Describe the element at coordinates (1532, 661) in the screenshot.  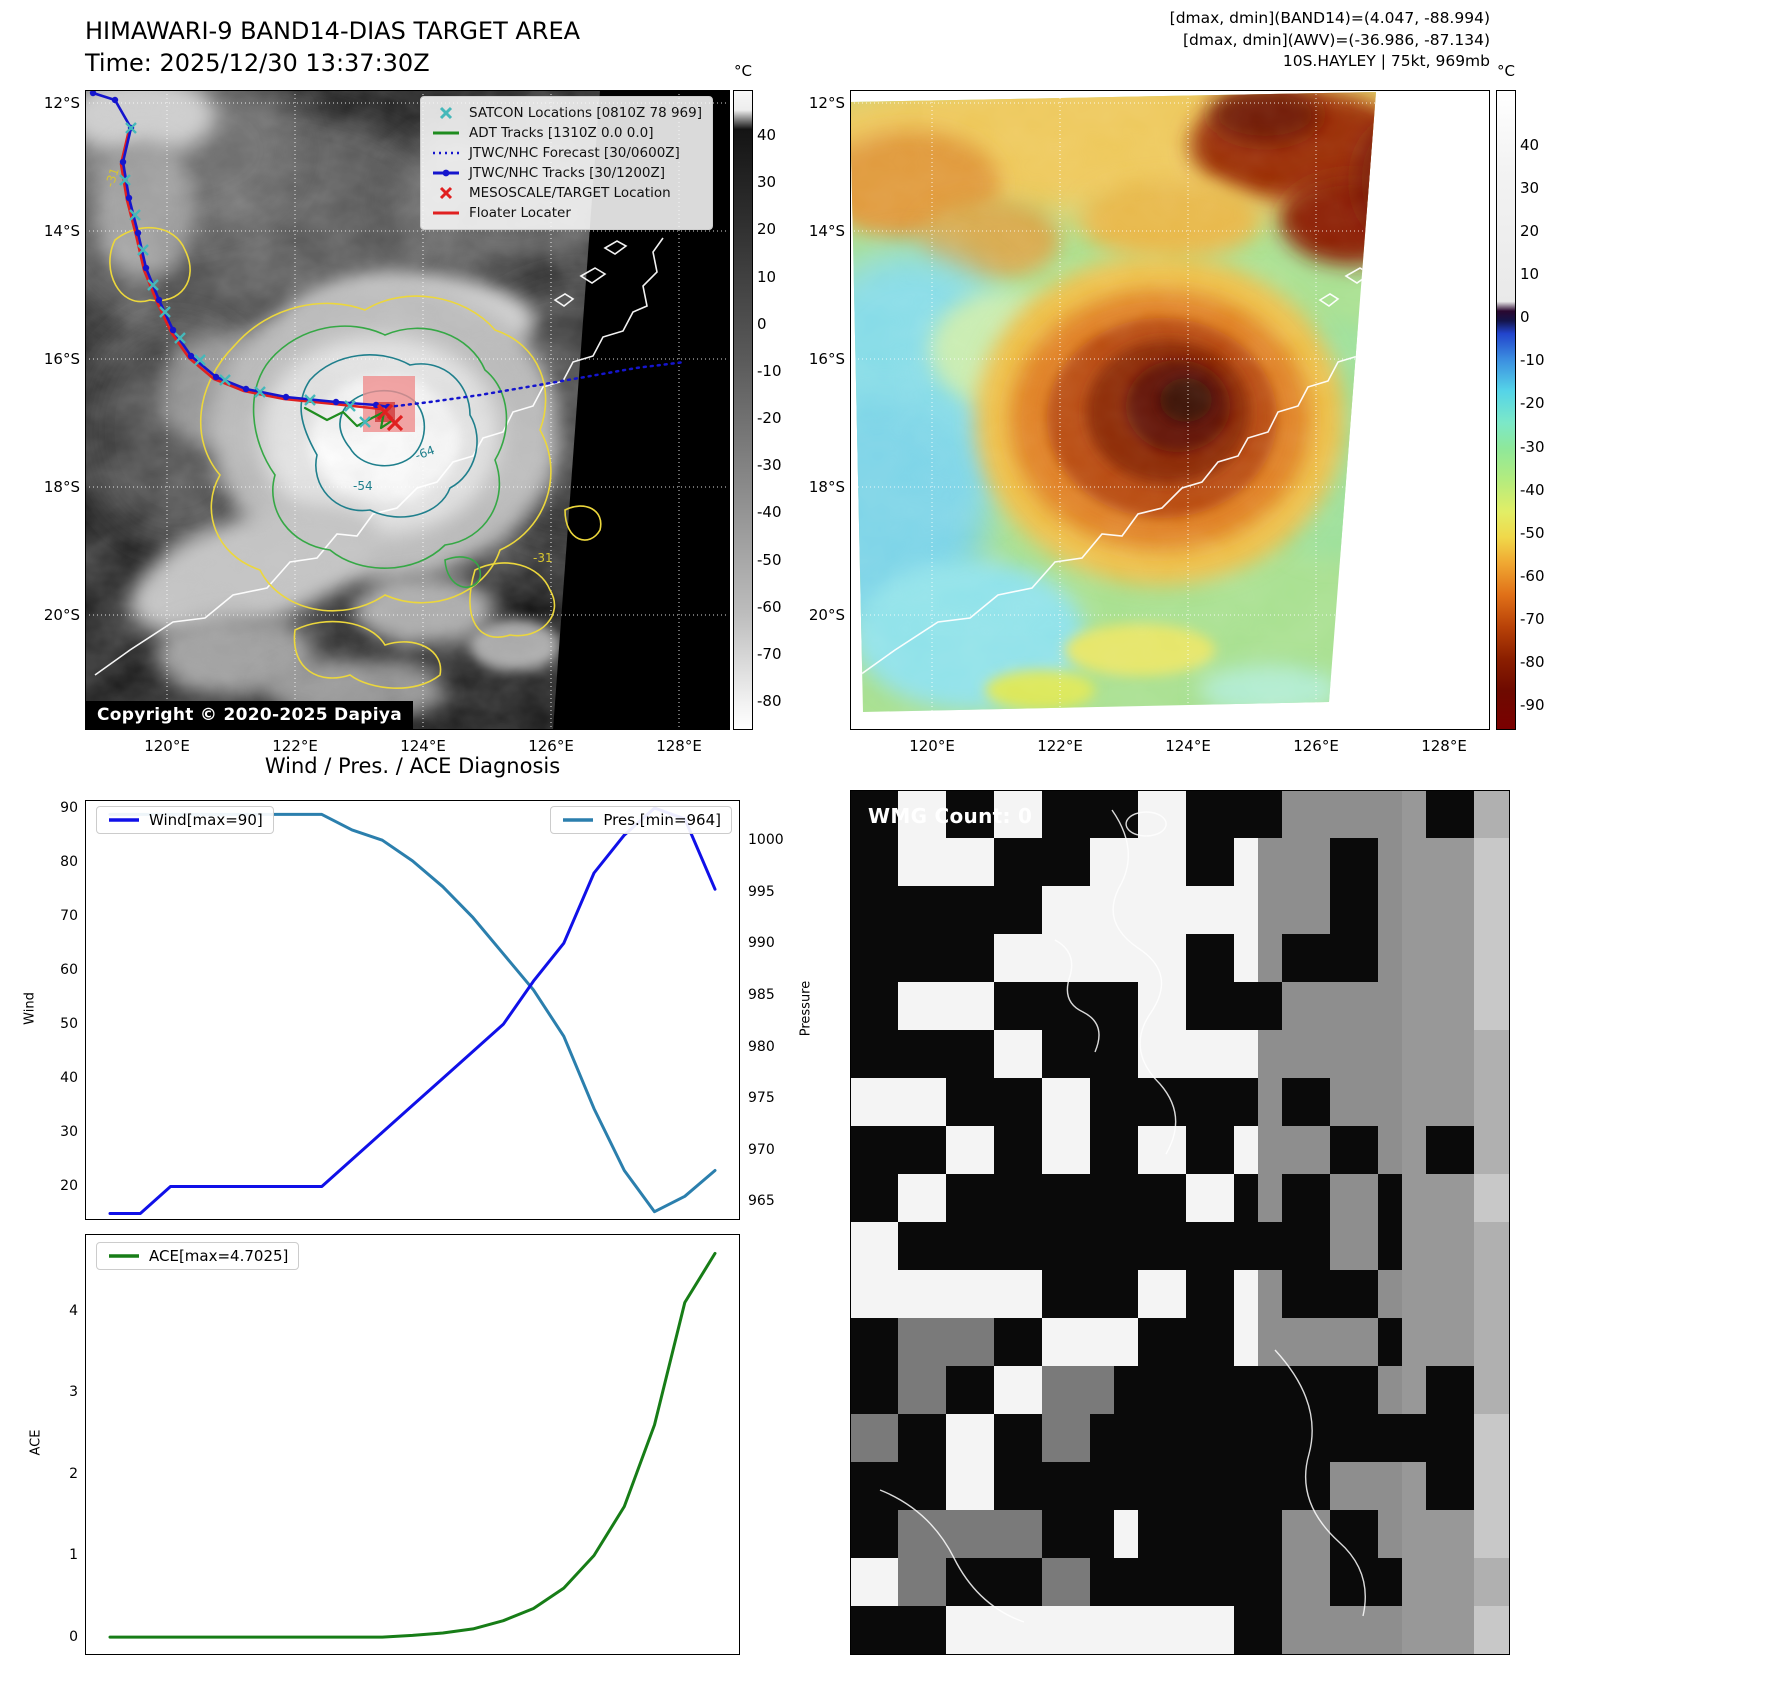
I see `awv-colorbar-tick: -80` at that location.